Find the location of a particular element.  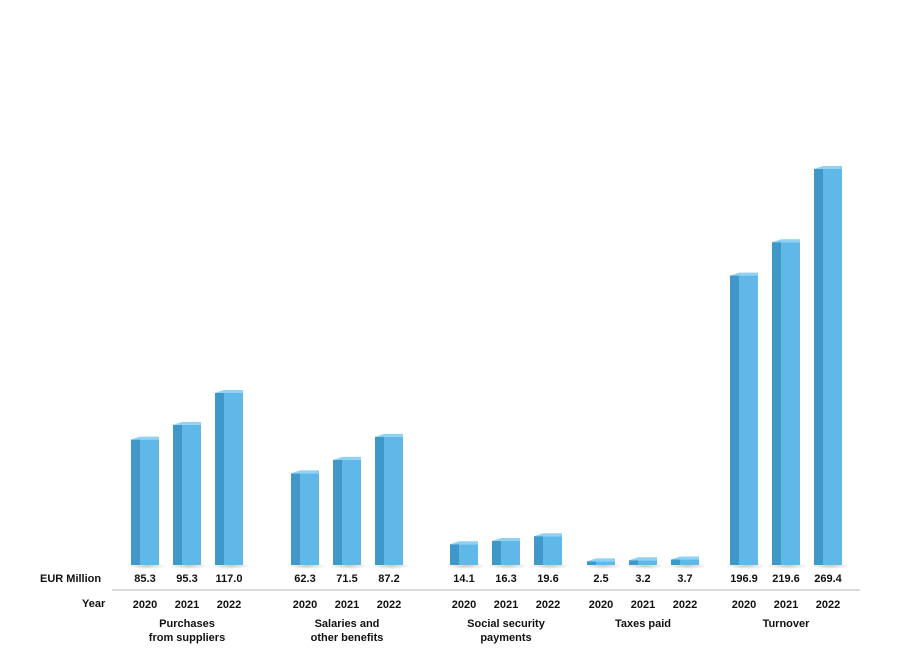

bar-top-cat-2-2020 is located at coordinates (305, 472).